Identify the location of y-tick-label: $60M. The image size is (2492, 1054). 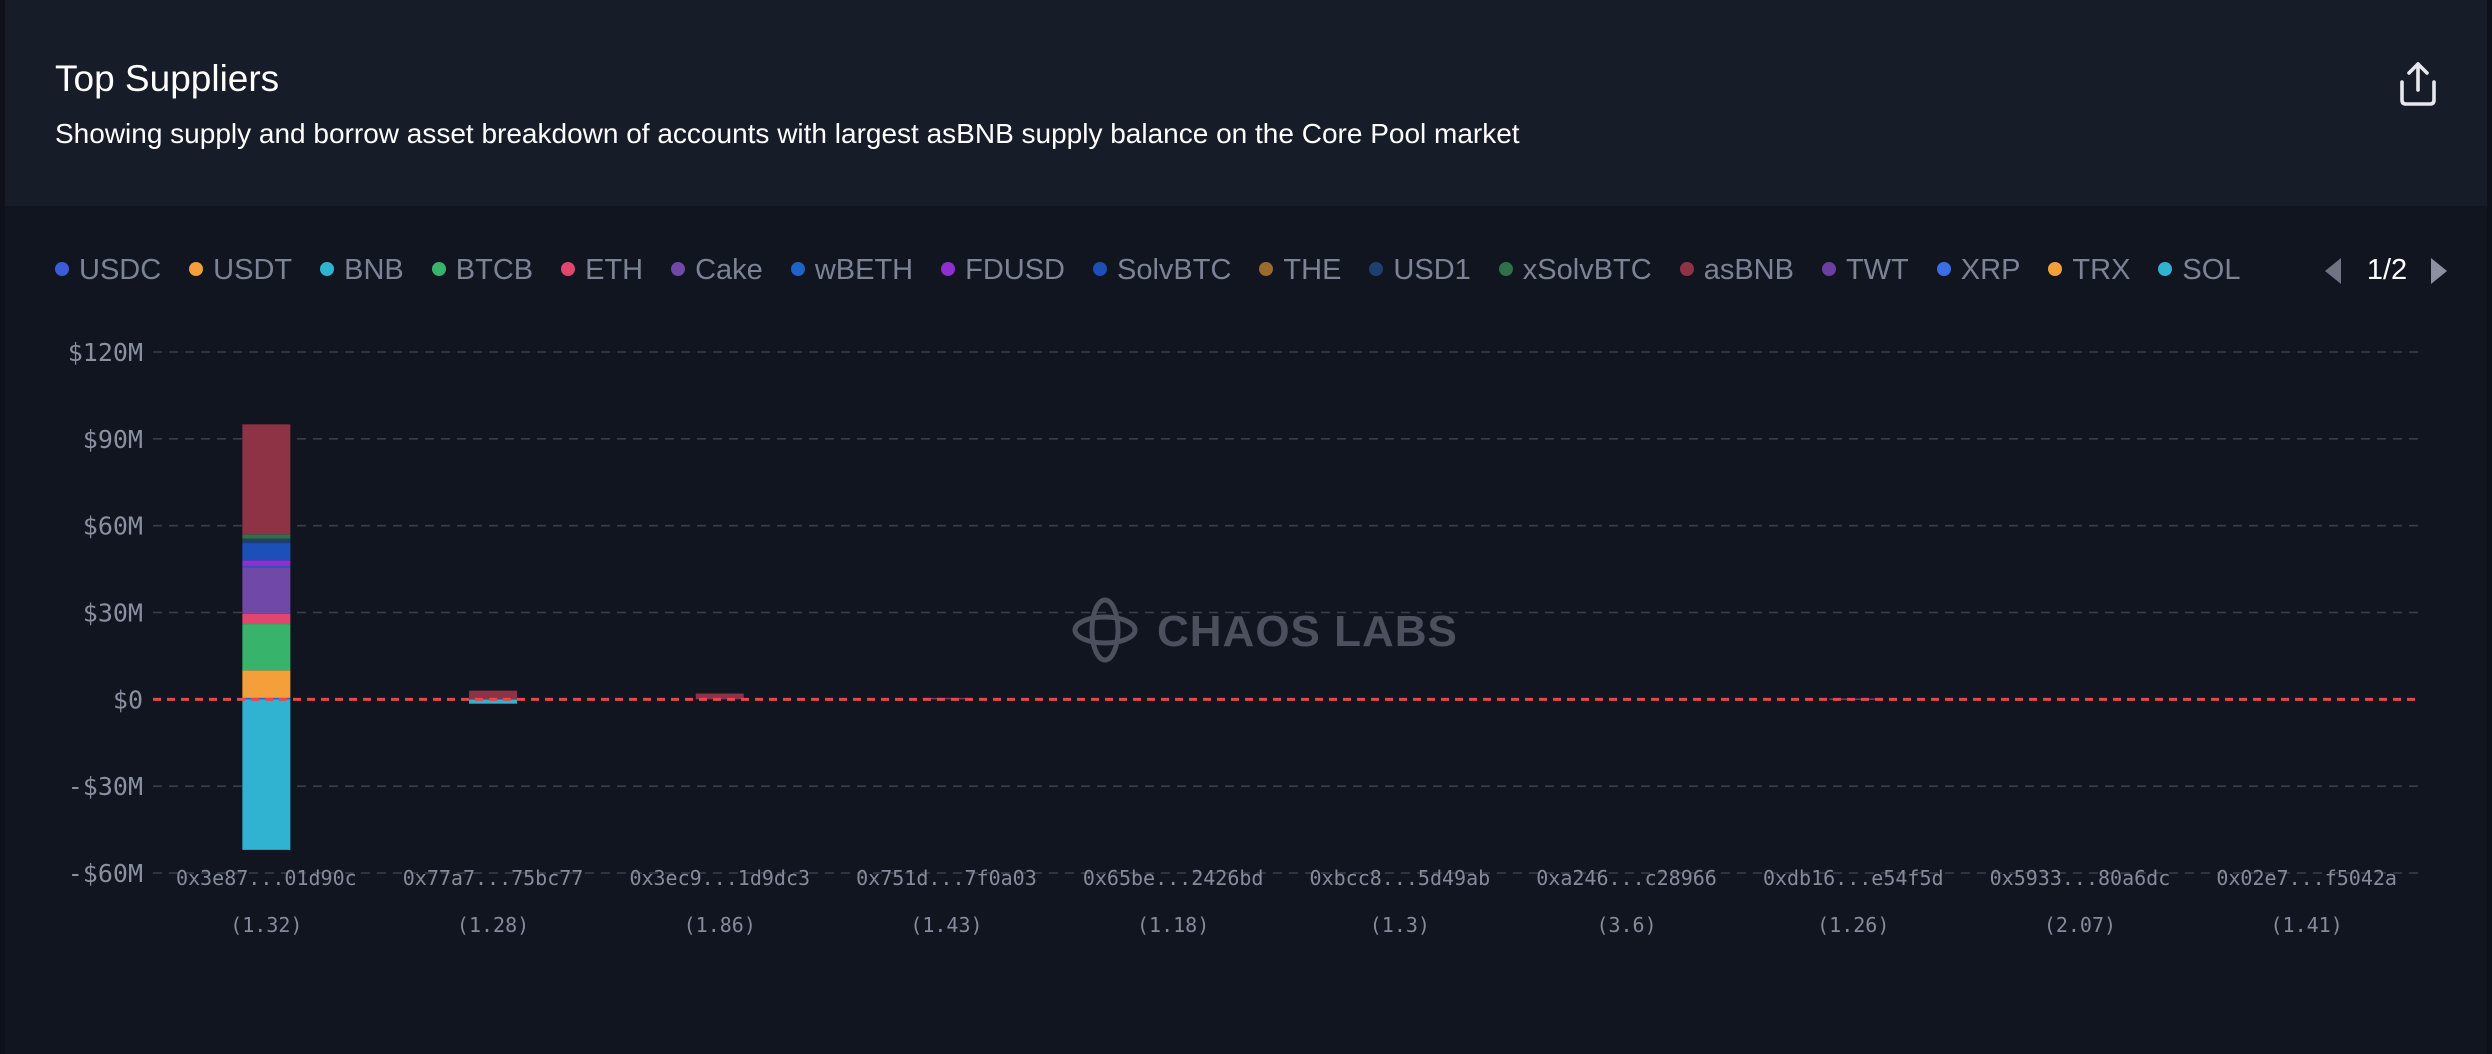
(113, 526).